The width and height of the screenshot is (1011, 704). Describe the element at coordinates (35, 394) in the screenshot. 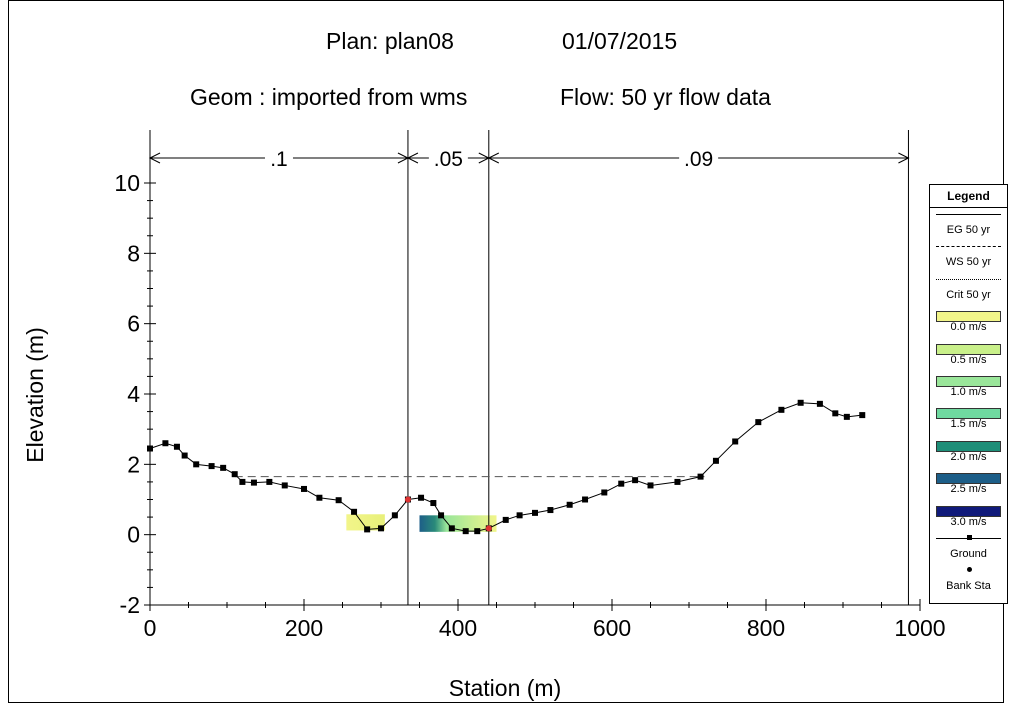

I see `y-axis-label: Elevation (m)` at that location.